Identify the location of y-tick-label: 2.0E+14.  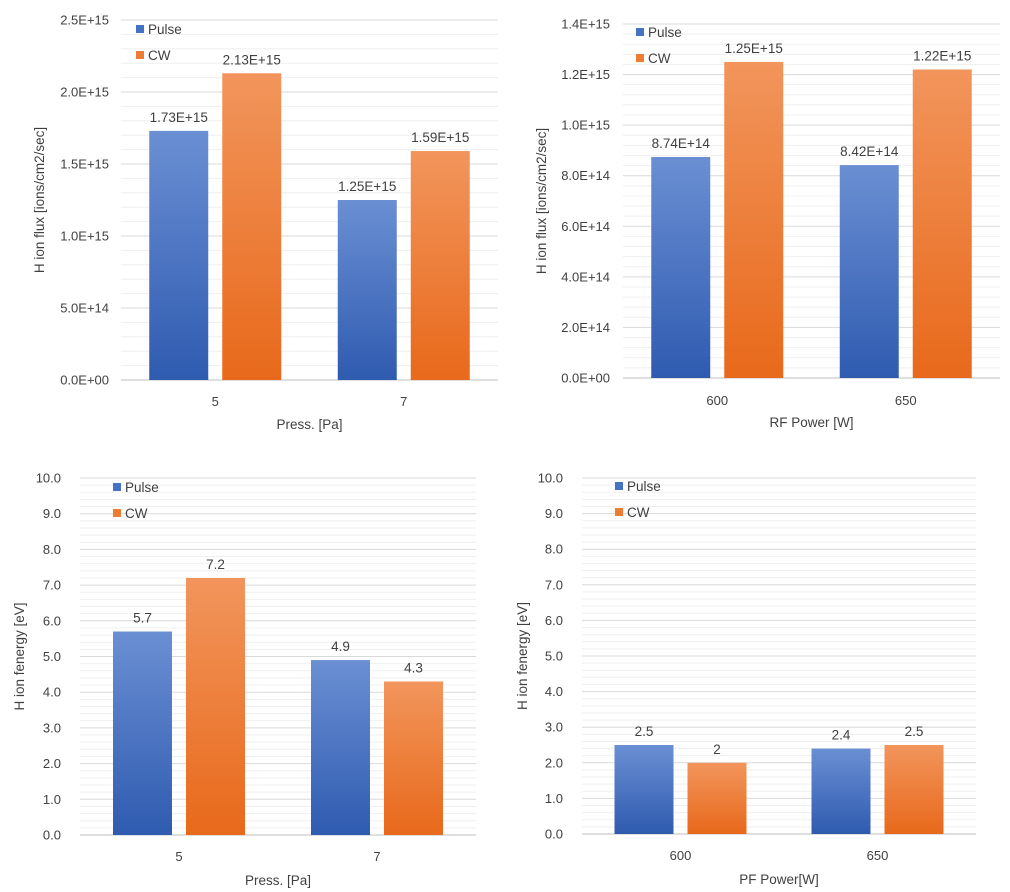
(585, 327).